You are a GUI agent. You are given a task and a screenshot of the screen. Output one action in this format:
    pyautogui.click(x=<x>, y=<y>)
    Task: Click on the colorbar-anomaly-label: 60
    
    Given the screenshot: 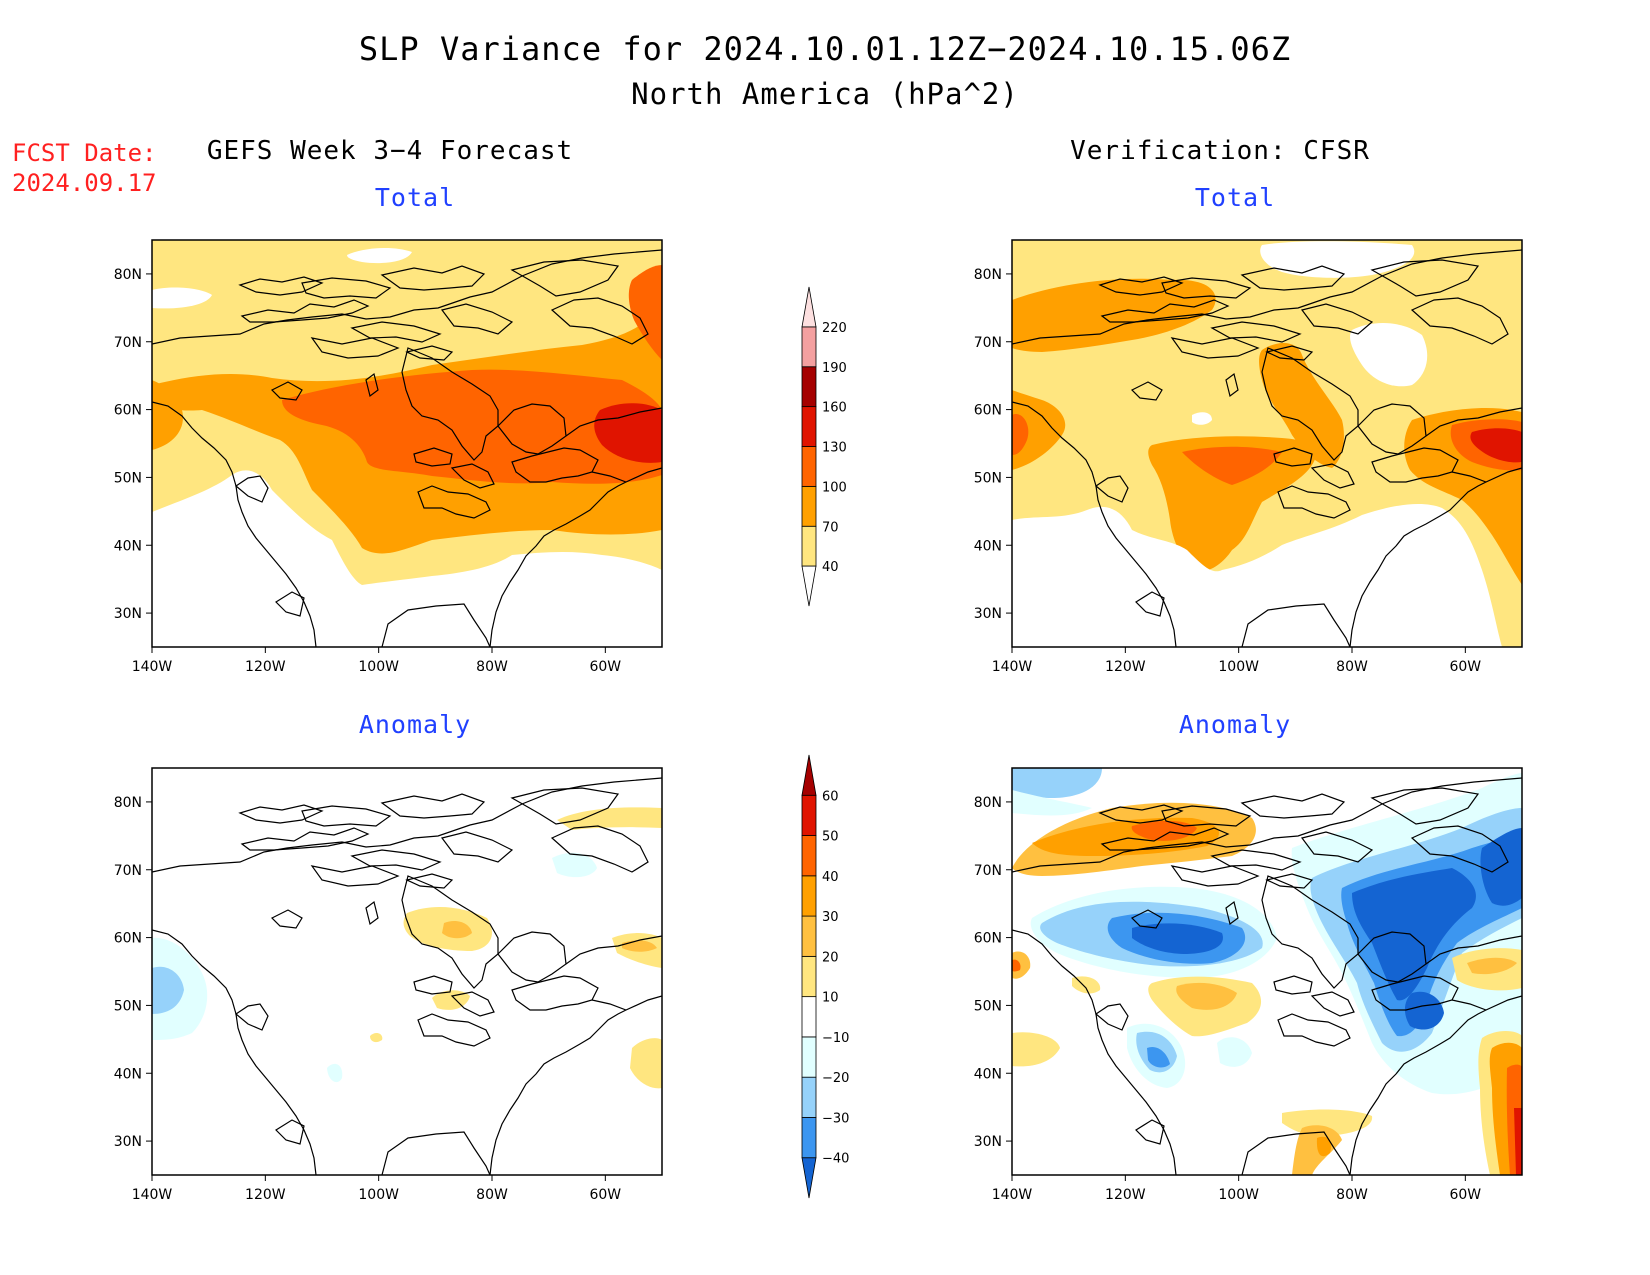 What is the action you would take?
    pyautogui.click(x=830, y=796)
    